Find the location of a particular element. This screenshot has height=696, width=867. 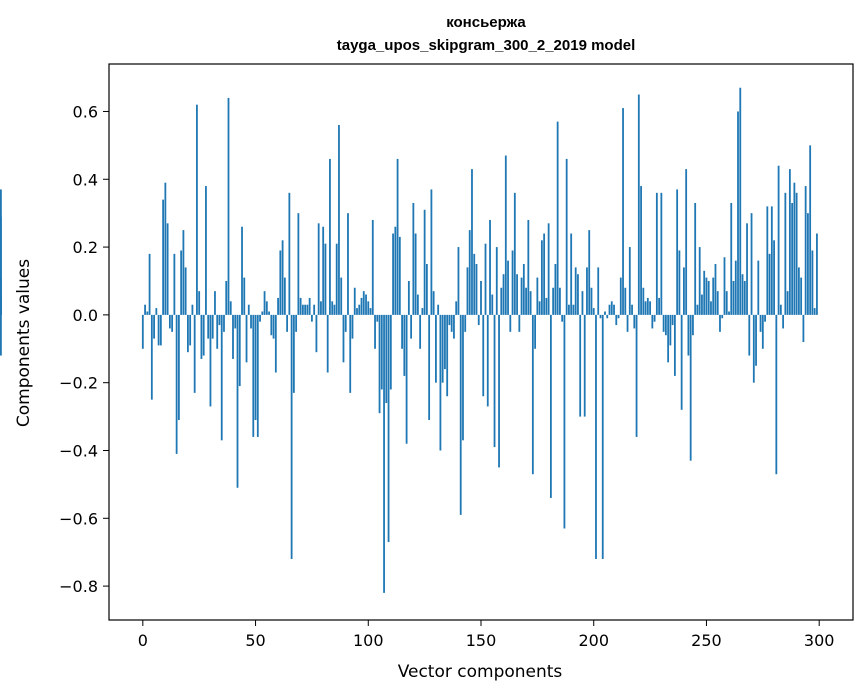

y-tick-label: −0.4 is located at coordinates (78, 450).